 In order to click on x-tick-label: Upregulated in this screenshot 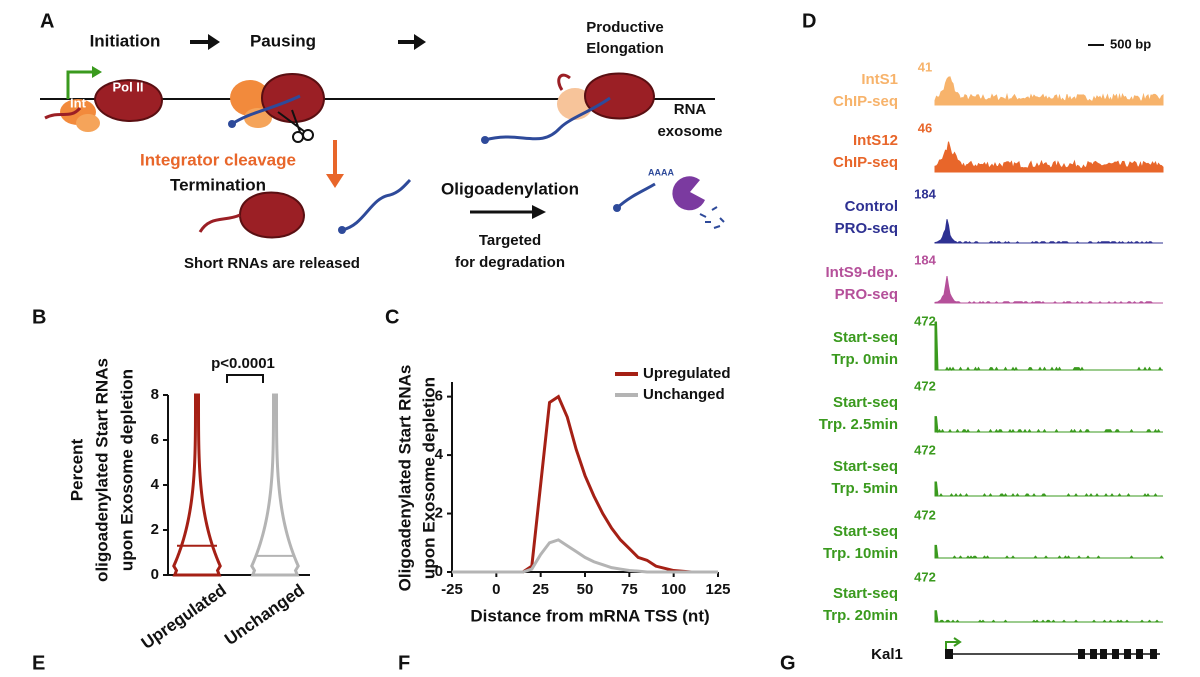, I will do `click(184, 616)`.